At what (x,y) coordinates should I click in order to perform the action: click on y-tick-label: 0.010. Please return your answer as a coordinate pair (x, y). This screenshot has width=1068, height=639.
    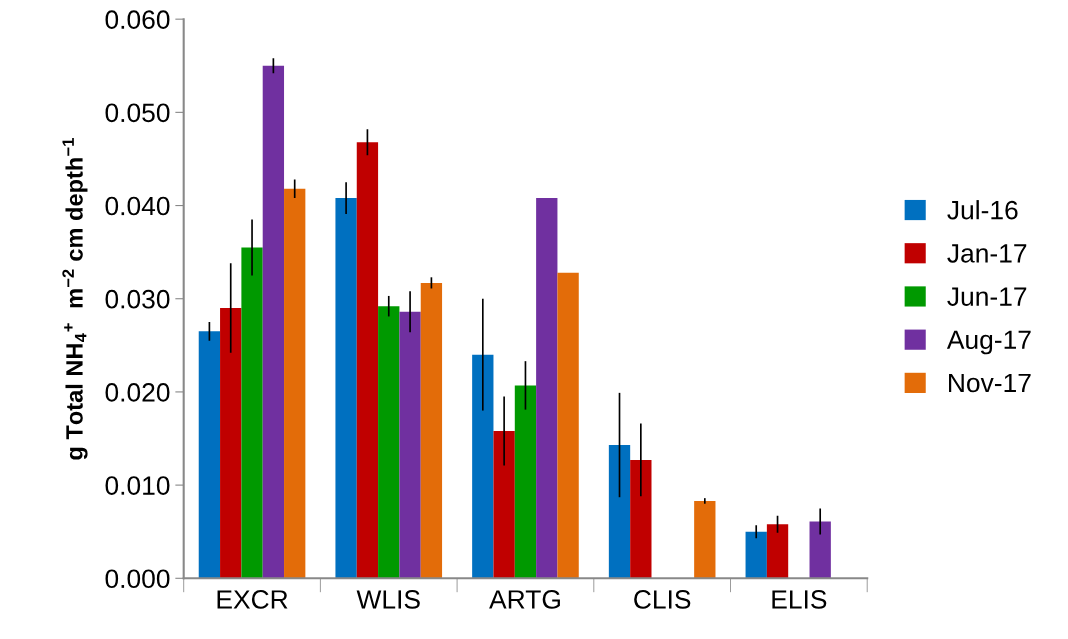
    Looking at the image, I should click on (137, 485).